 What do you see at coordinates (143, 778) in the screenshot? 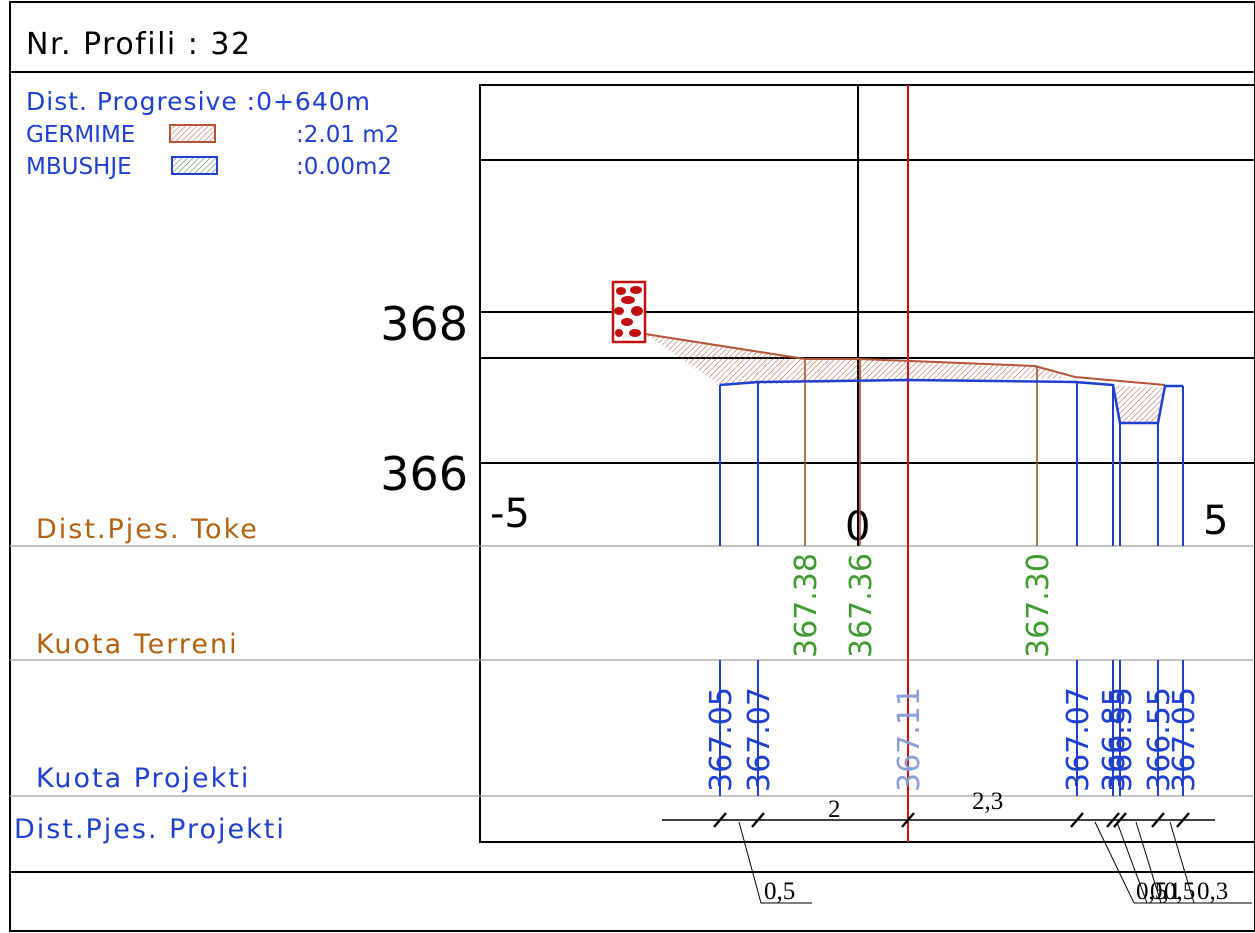
I see `band-label-kuota-projekti: Kuota Projekti` at bounding box center [143, 778].